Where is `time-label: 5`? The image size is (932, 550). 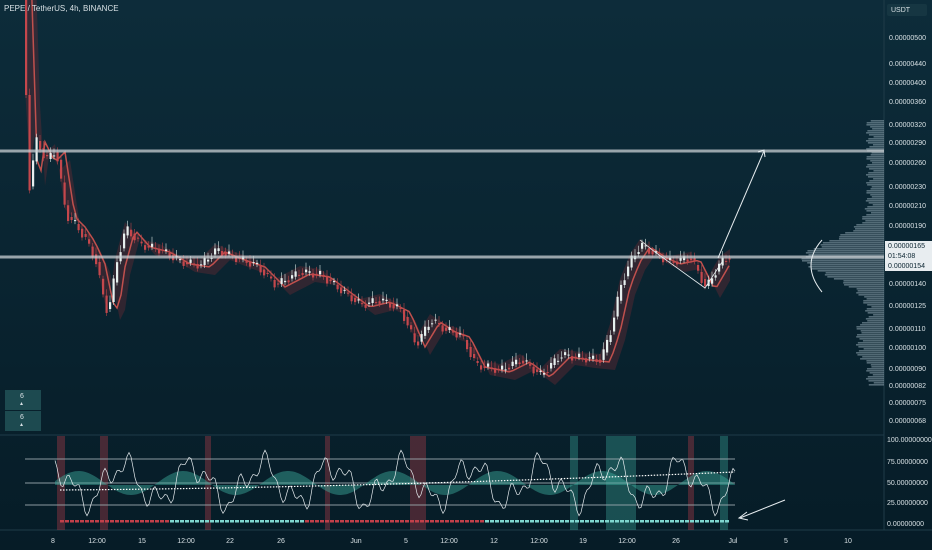 time-label: 5 is located at coordinates (786, 541).